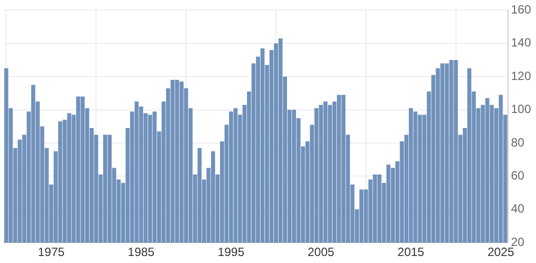 The height and width of the screenshot is (263, 536). I want to click on y-tick-label: 140, so click(521, 43).